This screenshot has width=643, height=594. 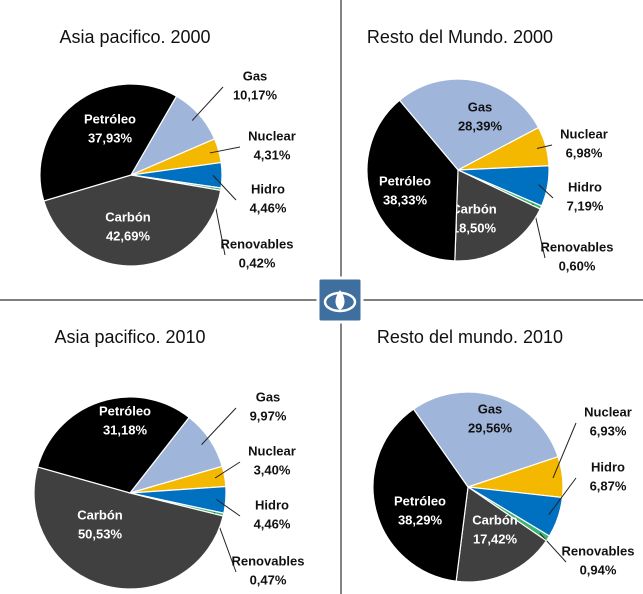 I want to click on slice-value: 18,50%, so click(x=474, y=227).